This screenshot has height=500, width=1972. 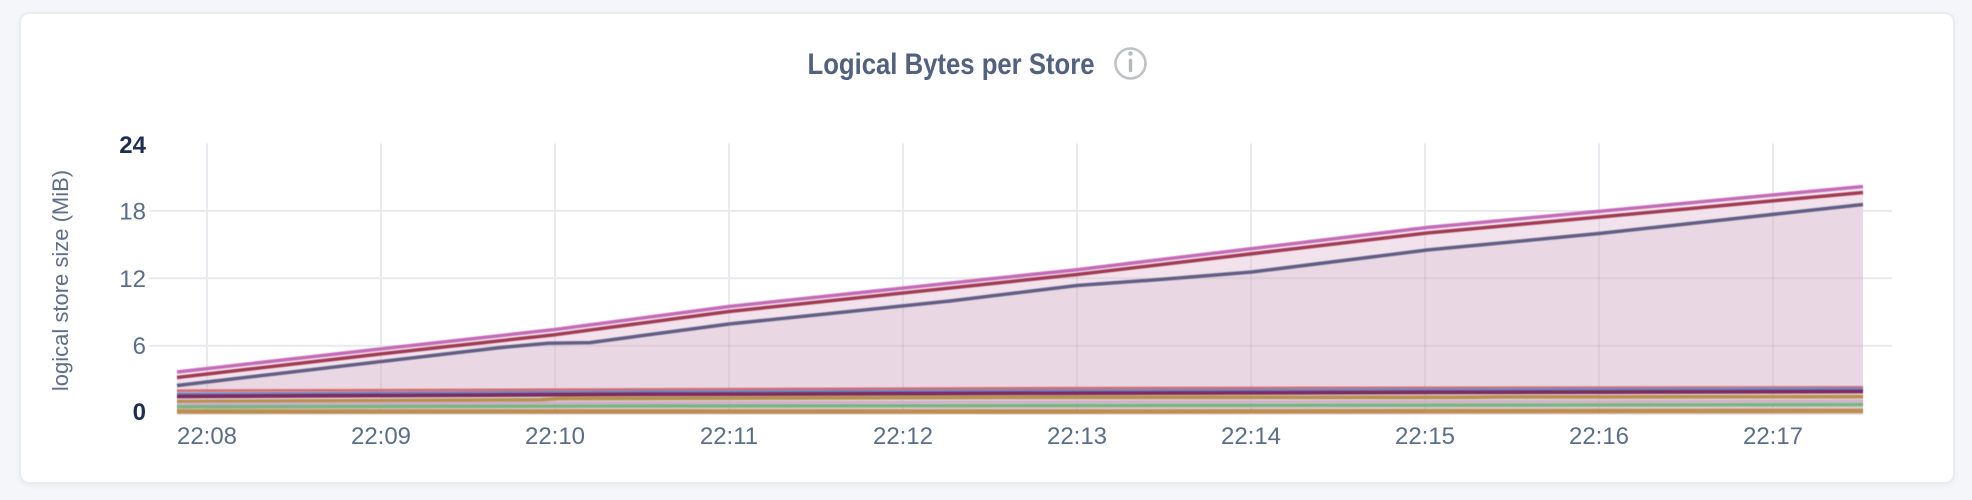 What do you see at coordinates (1773, 436) in the screenshot?
I see `svg-text: 22:17` at bounding box center [1773, 436].